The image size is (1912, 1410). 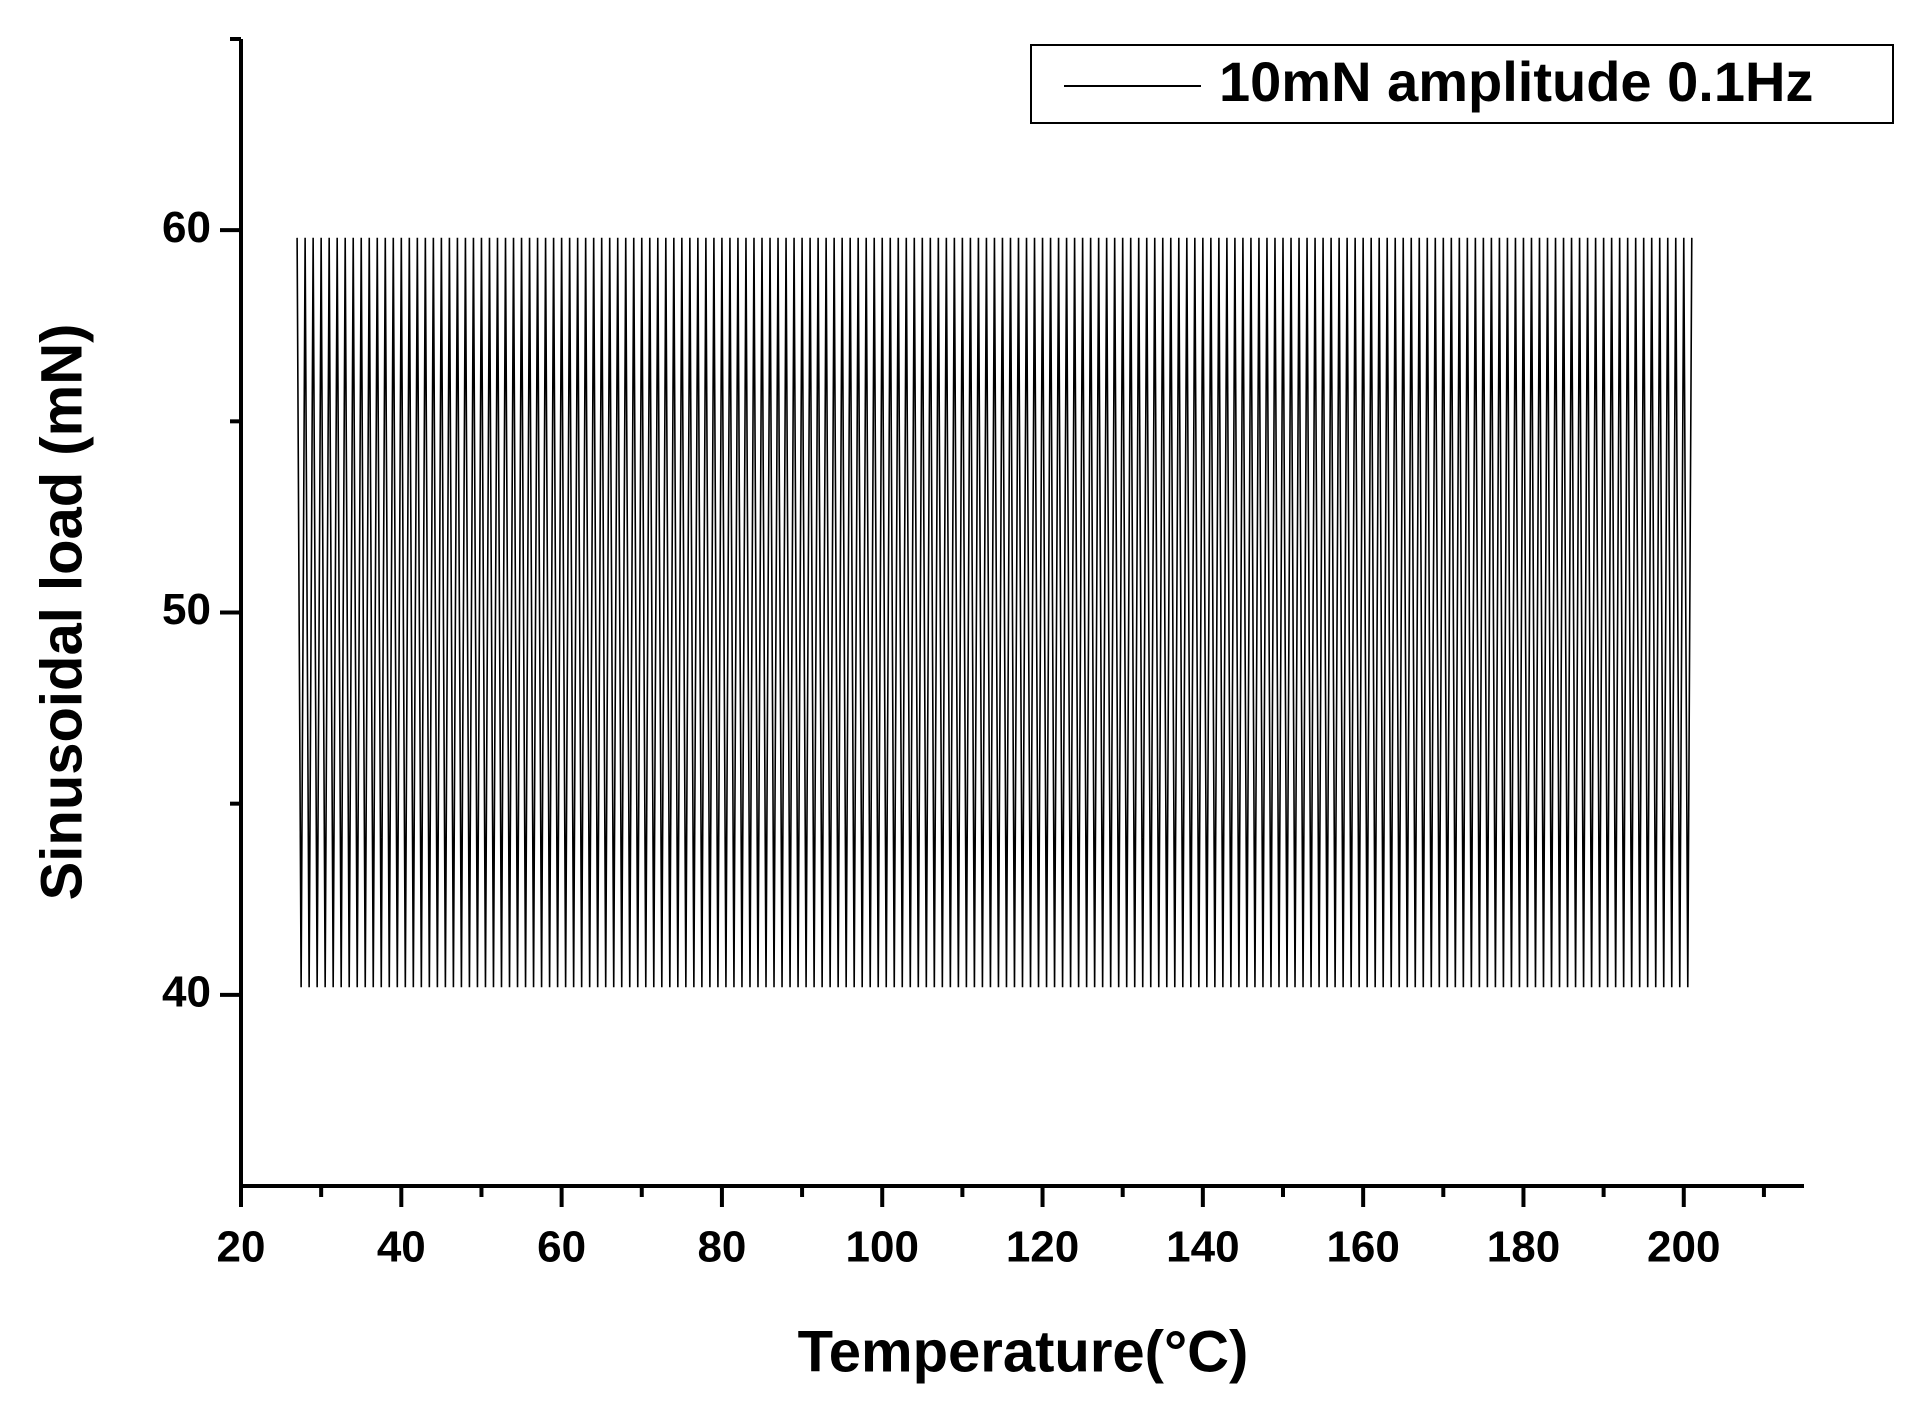 What do you see at coordinates (1042, 1247) in the screenshot?
I see `x-tick-label: 120` at bounding box center [1042, 1247].